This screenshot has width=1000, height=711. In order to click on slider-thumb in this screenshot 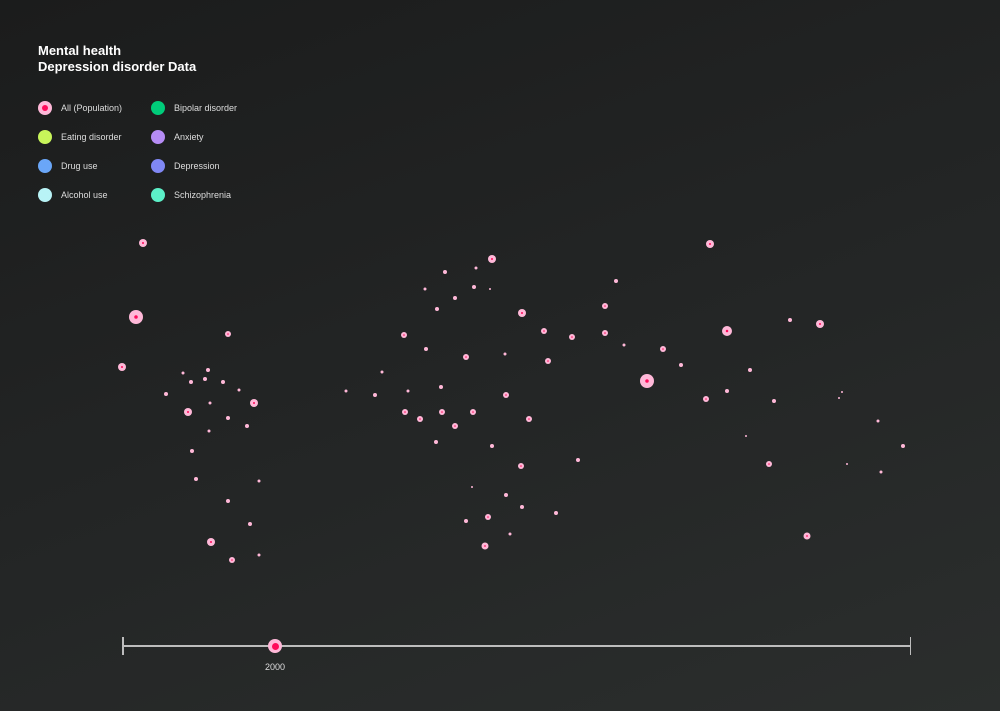, I will do `click(275, 646)`.